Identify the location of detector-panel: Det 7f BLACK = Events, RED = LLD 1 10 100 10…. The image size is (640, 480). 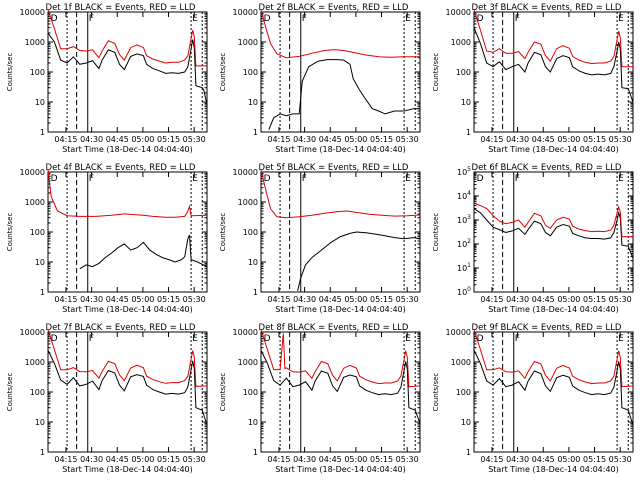
(107, 398).